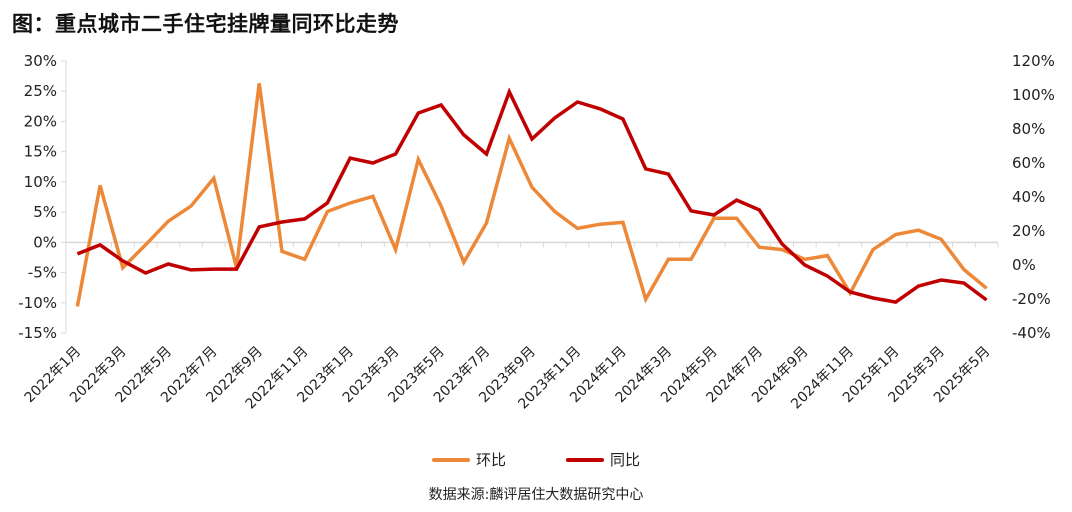  I want to click on y-left-tick-label: 10%, so click(40, 182).